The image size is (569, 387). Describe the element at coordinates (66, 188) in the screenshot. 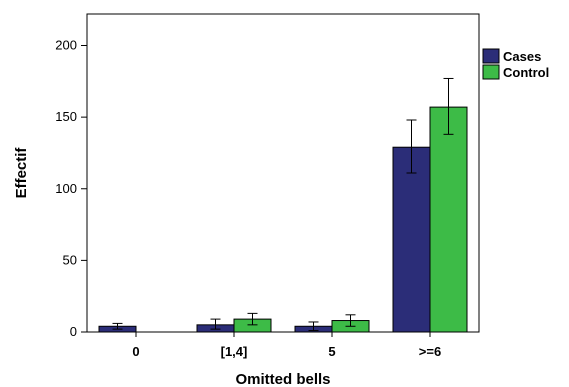

I see `y-tick-label: 100` at that location.